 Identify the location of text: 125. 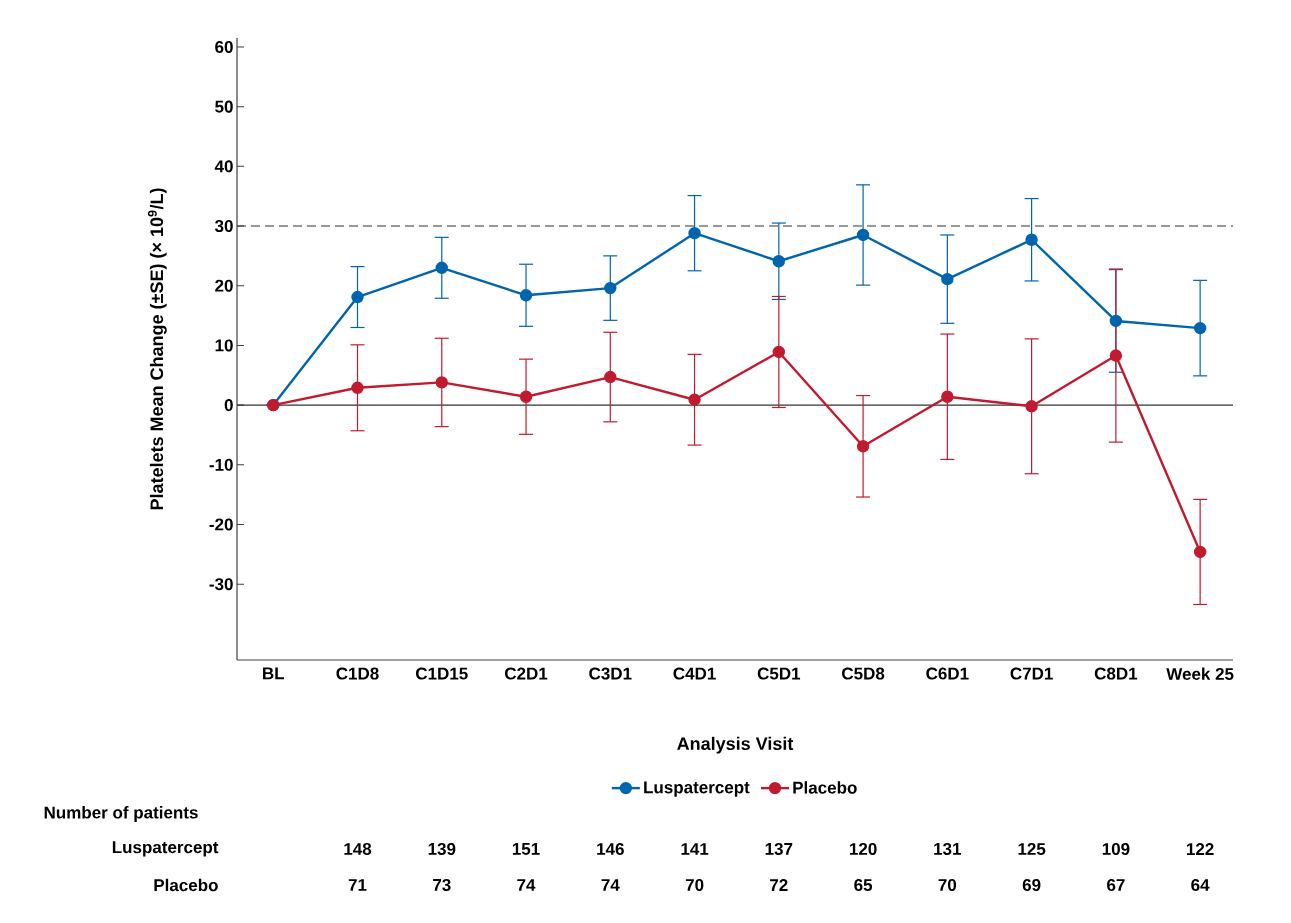
(1032, 849).